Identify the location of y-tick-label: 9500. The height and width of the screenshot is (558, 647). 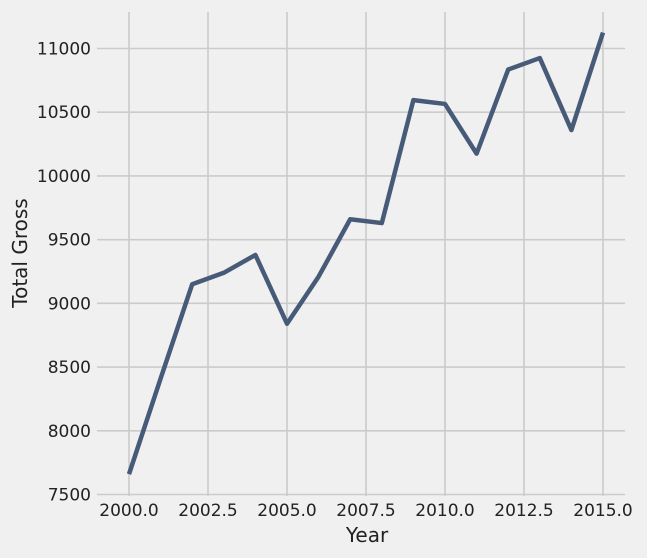
(69, 241).